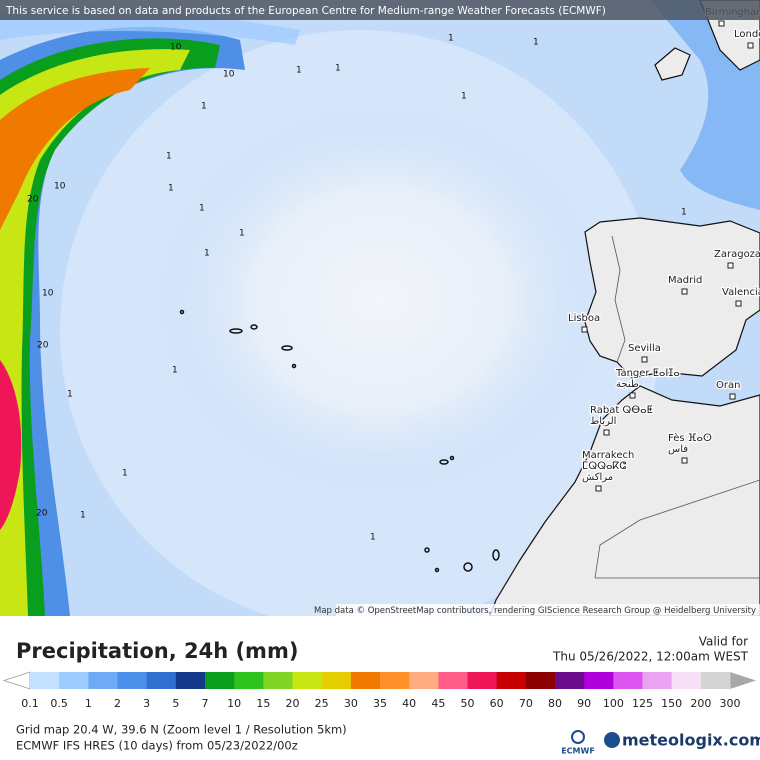 The image size is (760, 760). I want to click on city-label: London, so click(747, 34).